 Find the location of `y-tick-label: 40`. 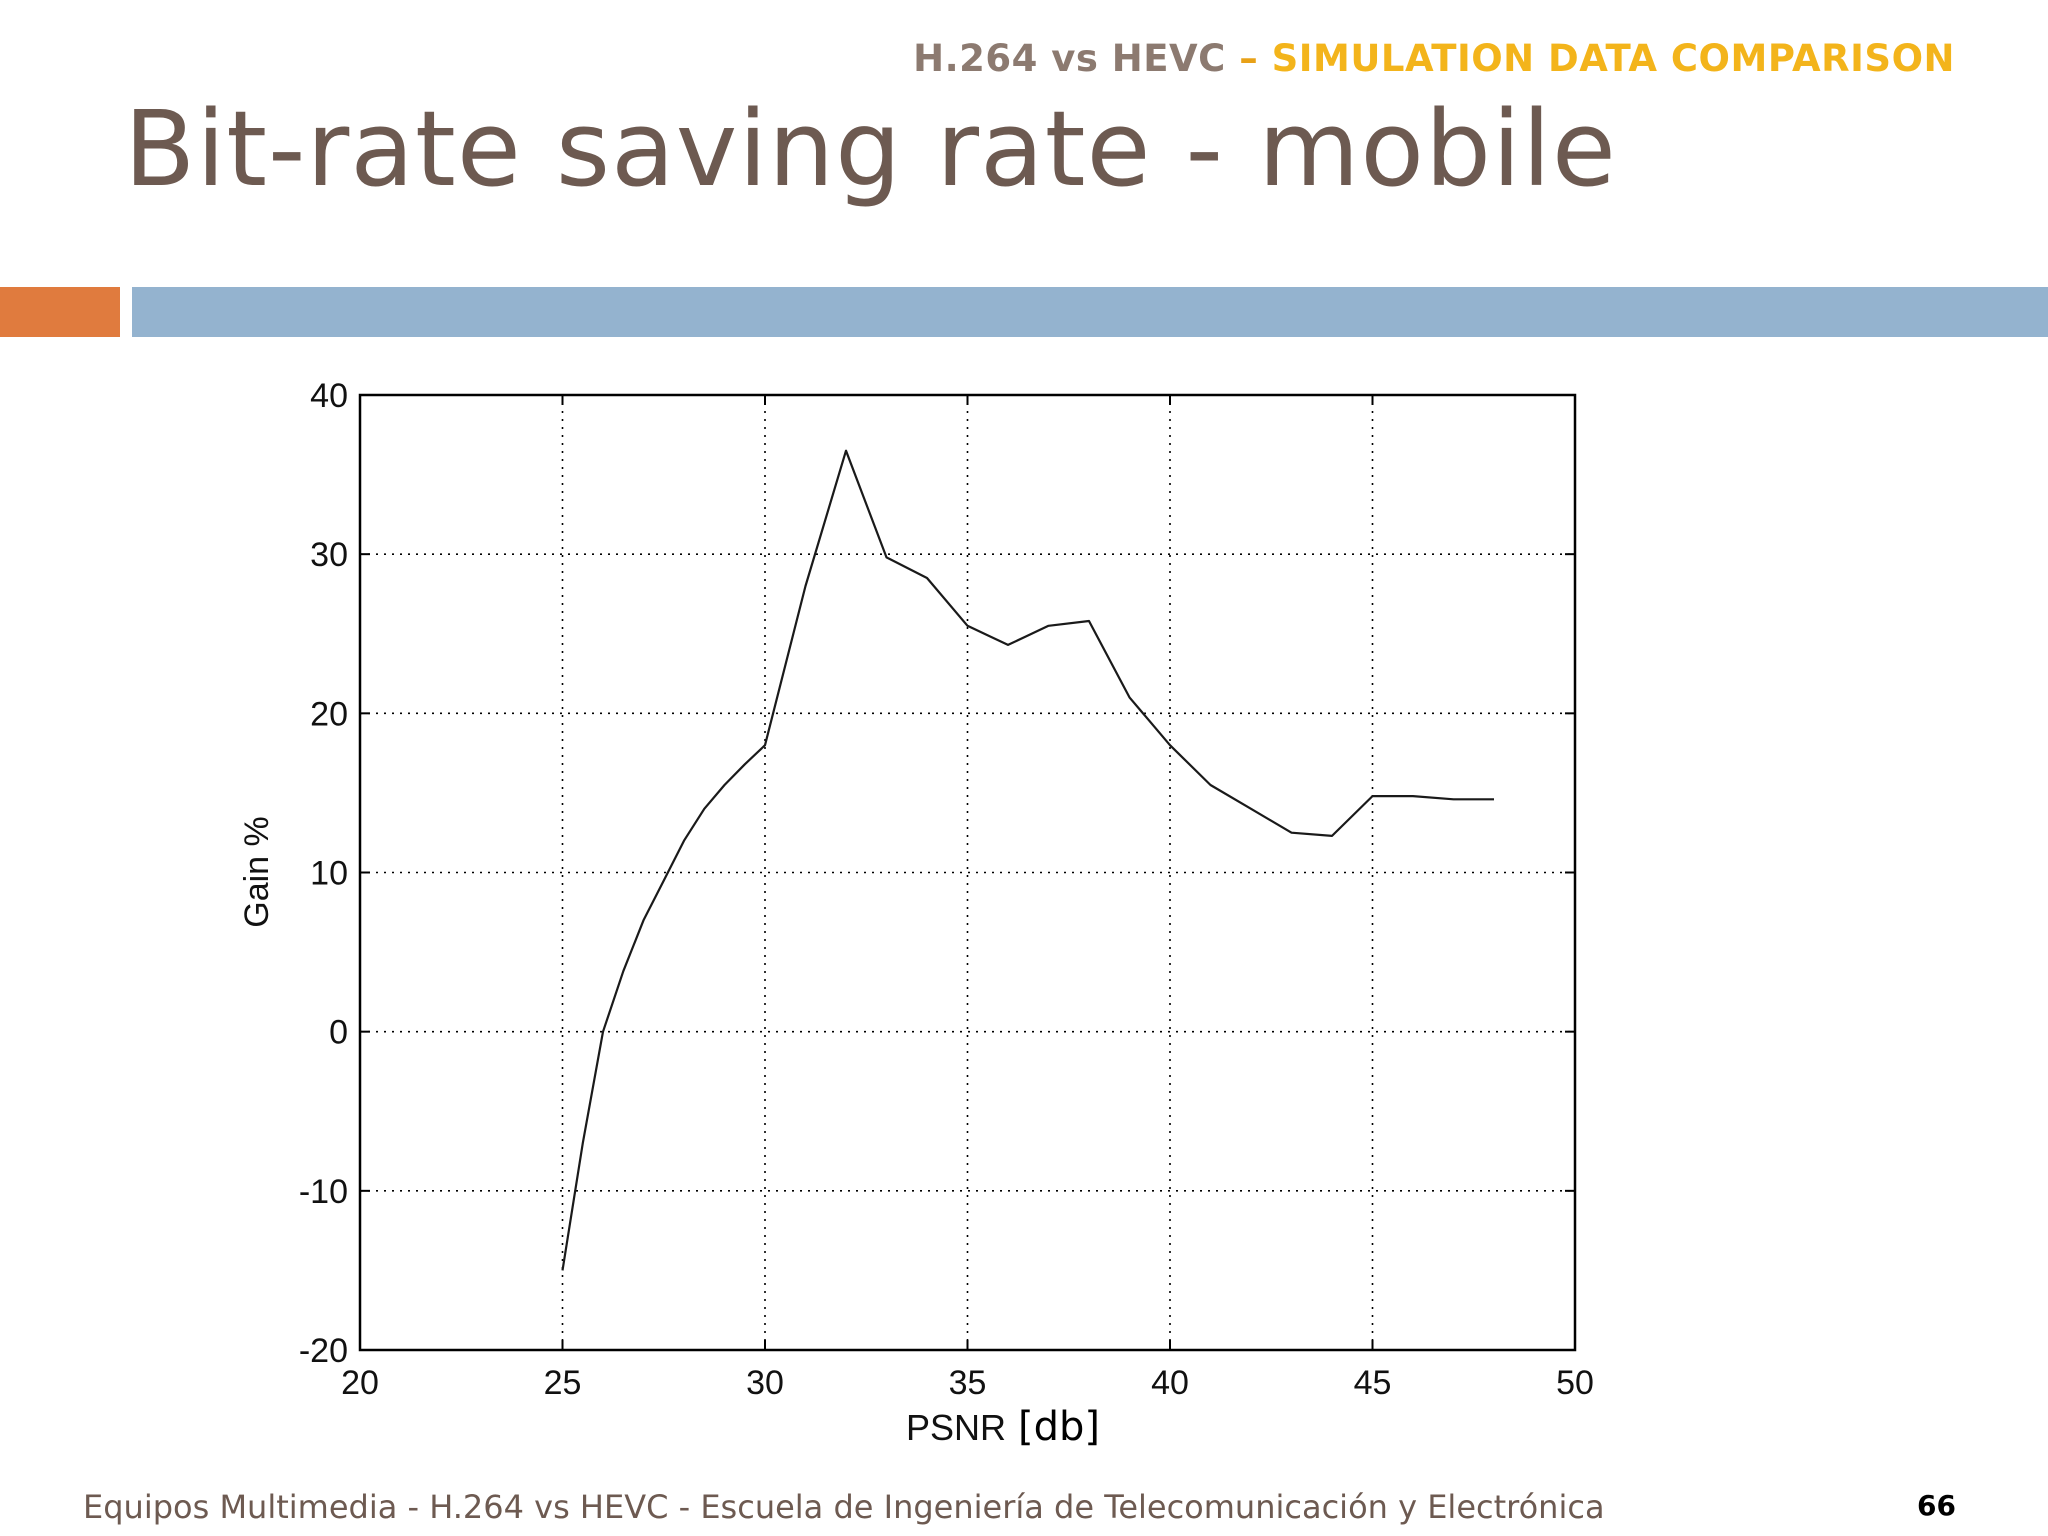

y-tick-label: 40 is located at coordinates (329, 396).